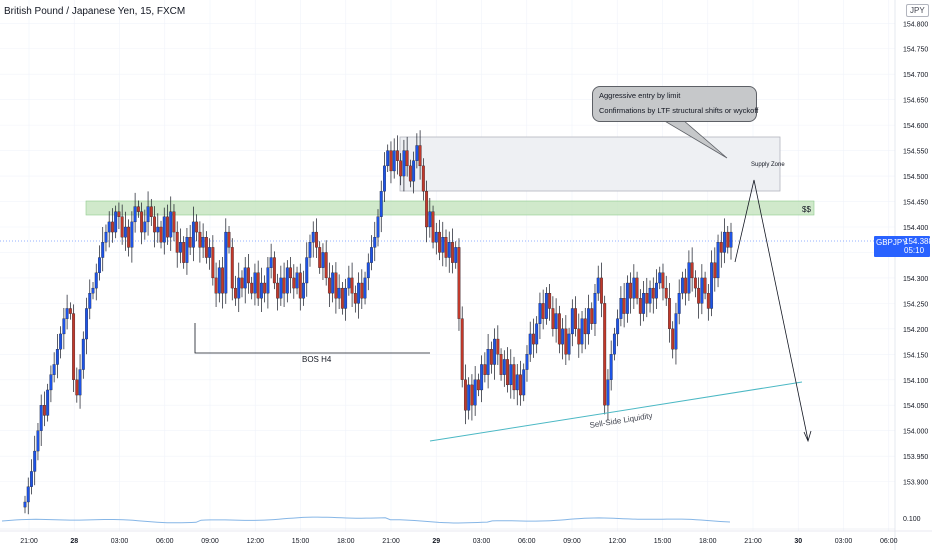 The height and width of the screenshot is (550, 932). I want to click on x-tick-label: 30, so click(798, 541).